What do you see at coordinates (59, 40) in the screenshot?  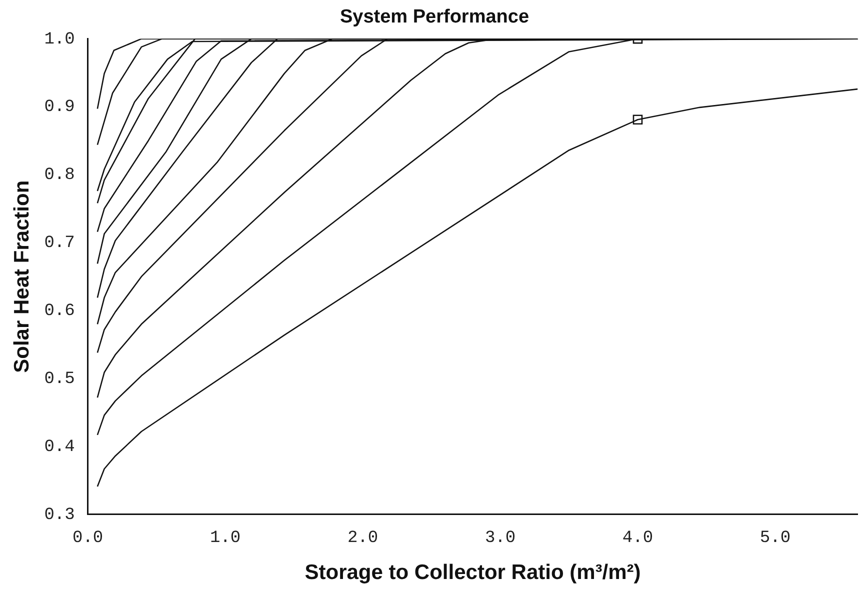 I see `y-tick-label: 1.0` at bounding box center [59, 40].